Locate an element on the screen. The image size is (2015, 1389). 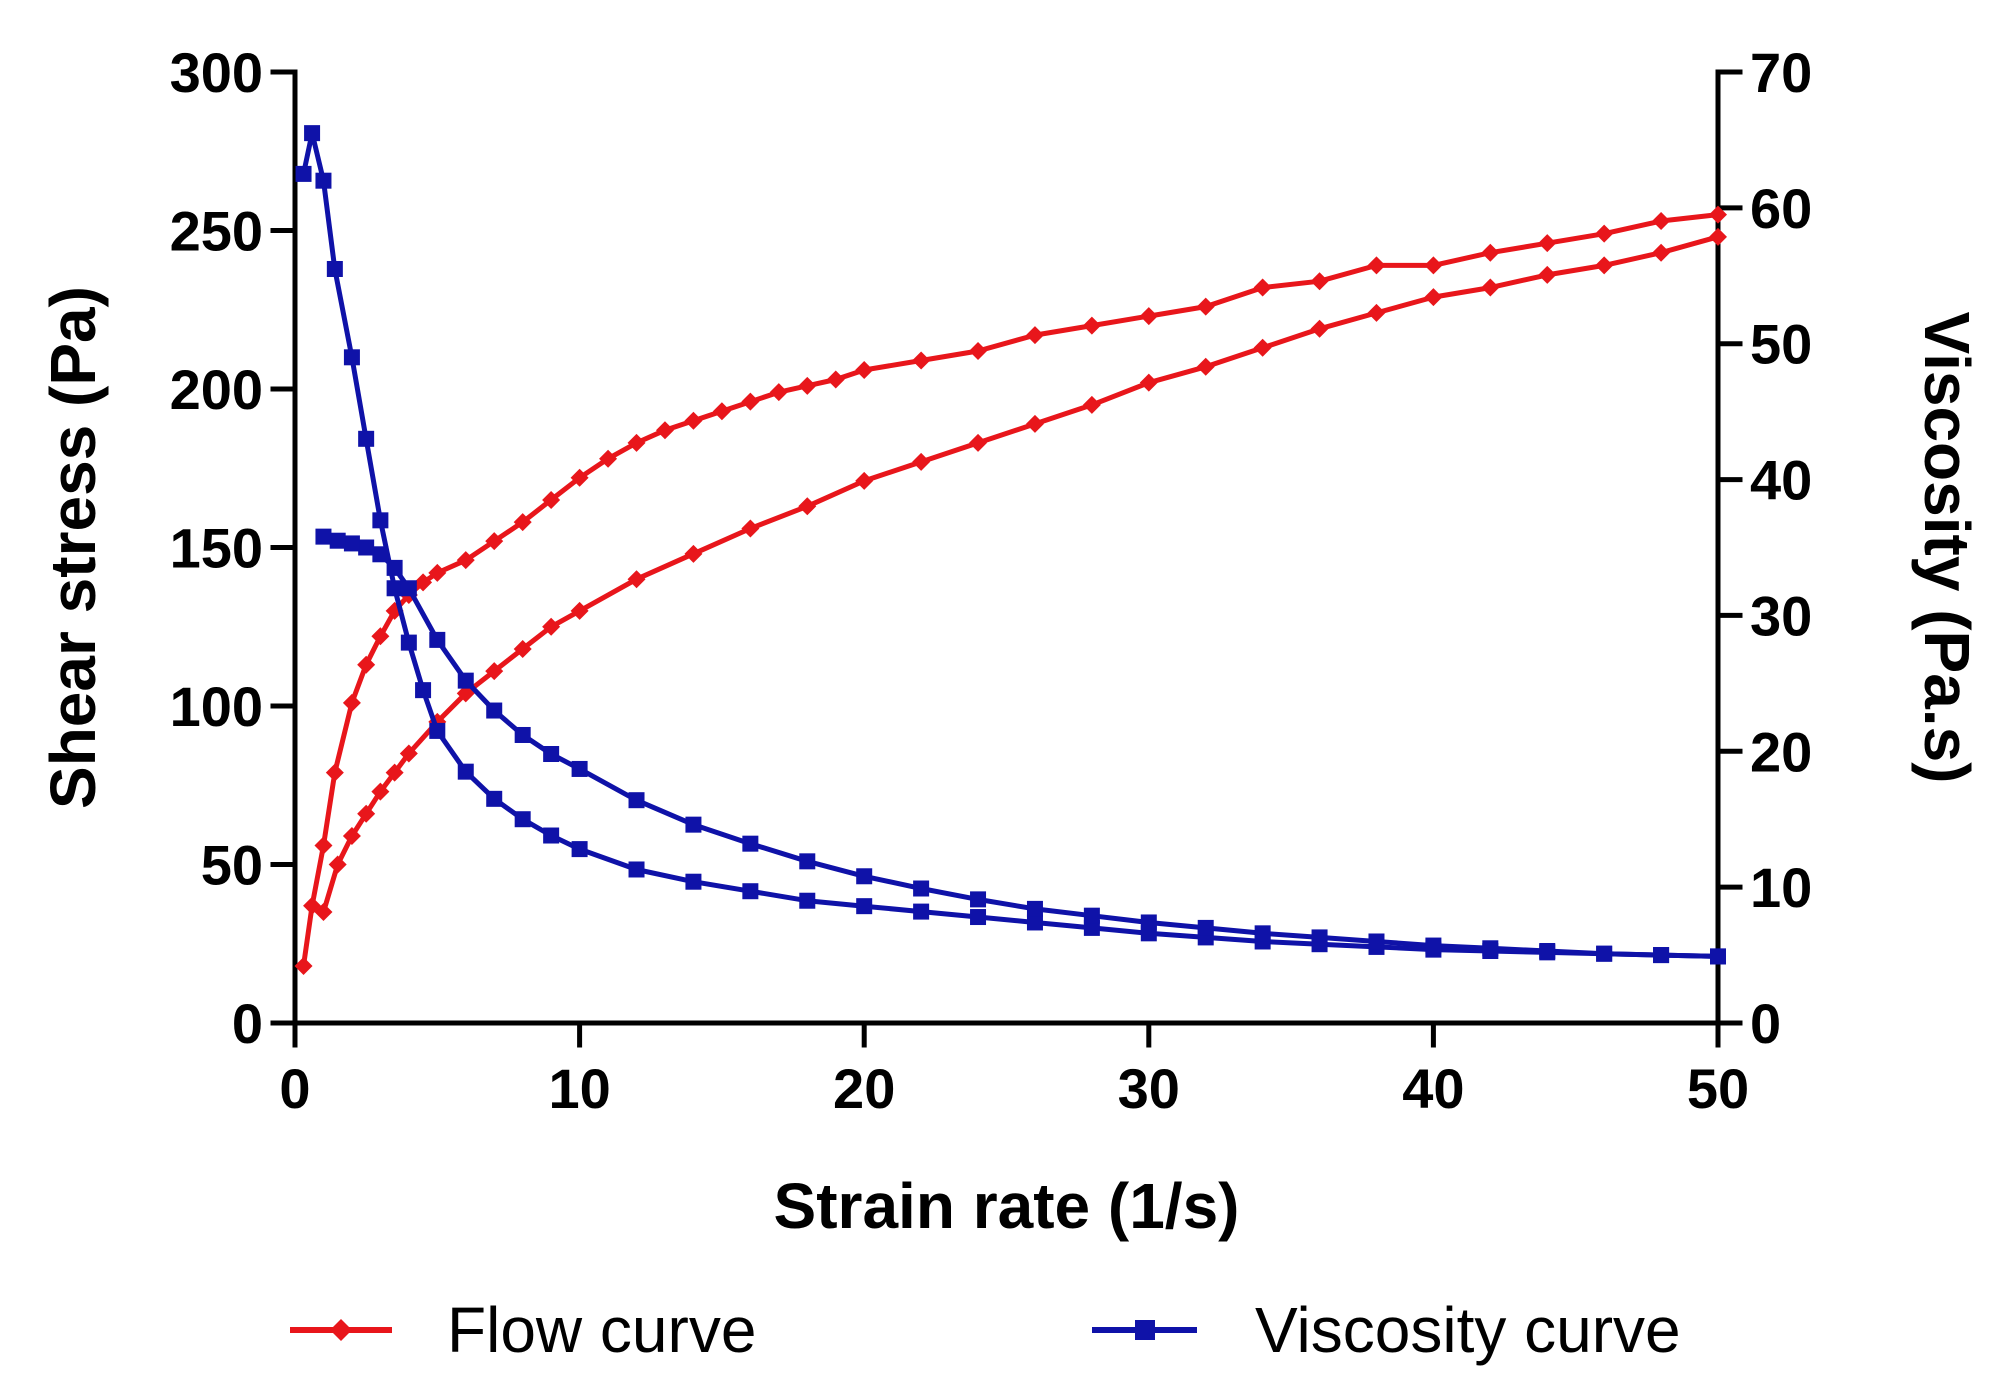
x-tick-label: 10 is located at coordinates (579, 1088).